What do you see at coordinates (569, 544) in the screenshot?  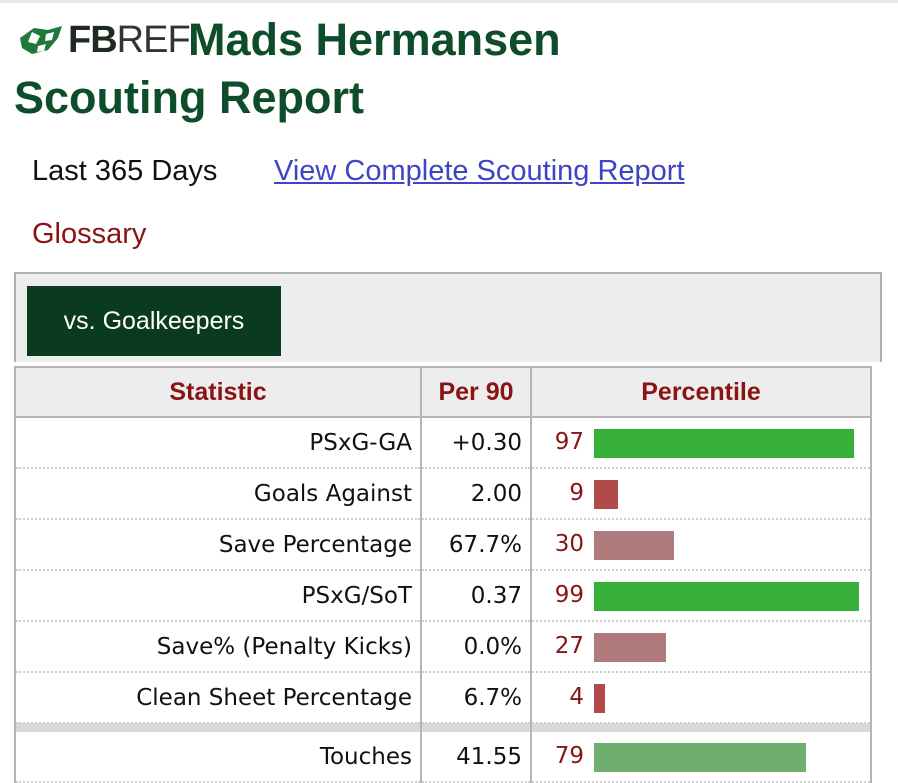 I see `percentile-value: 30` at bounding box center [569, 544].